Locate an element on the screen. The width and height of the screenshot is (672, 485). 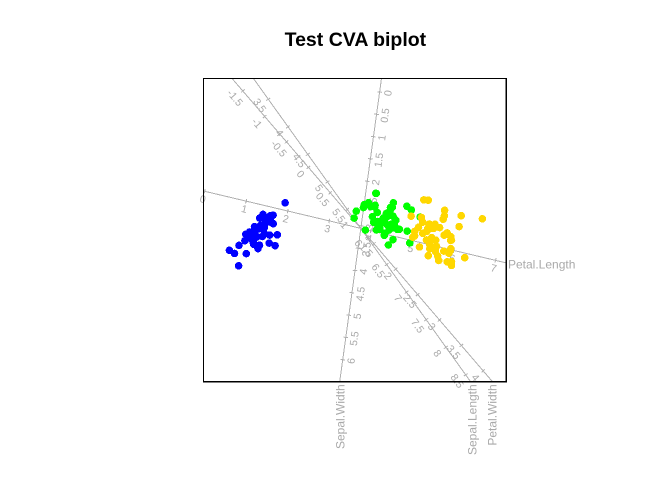
svg-text: 5.5 is located at coordinates (355, 338).